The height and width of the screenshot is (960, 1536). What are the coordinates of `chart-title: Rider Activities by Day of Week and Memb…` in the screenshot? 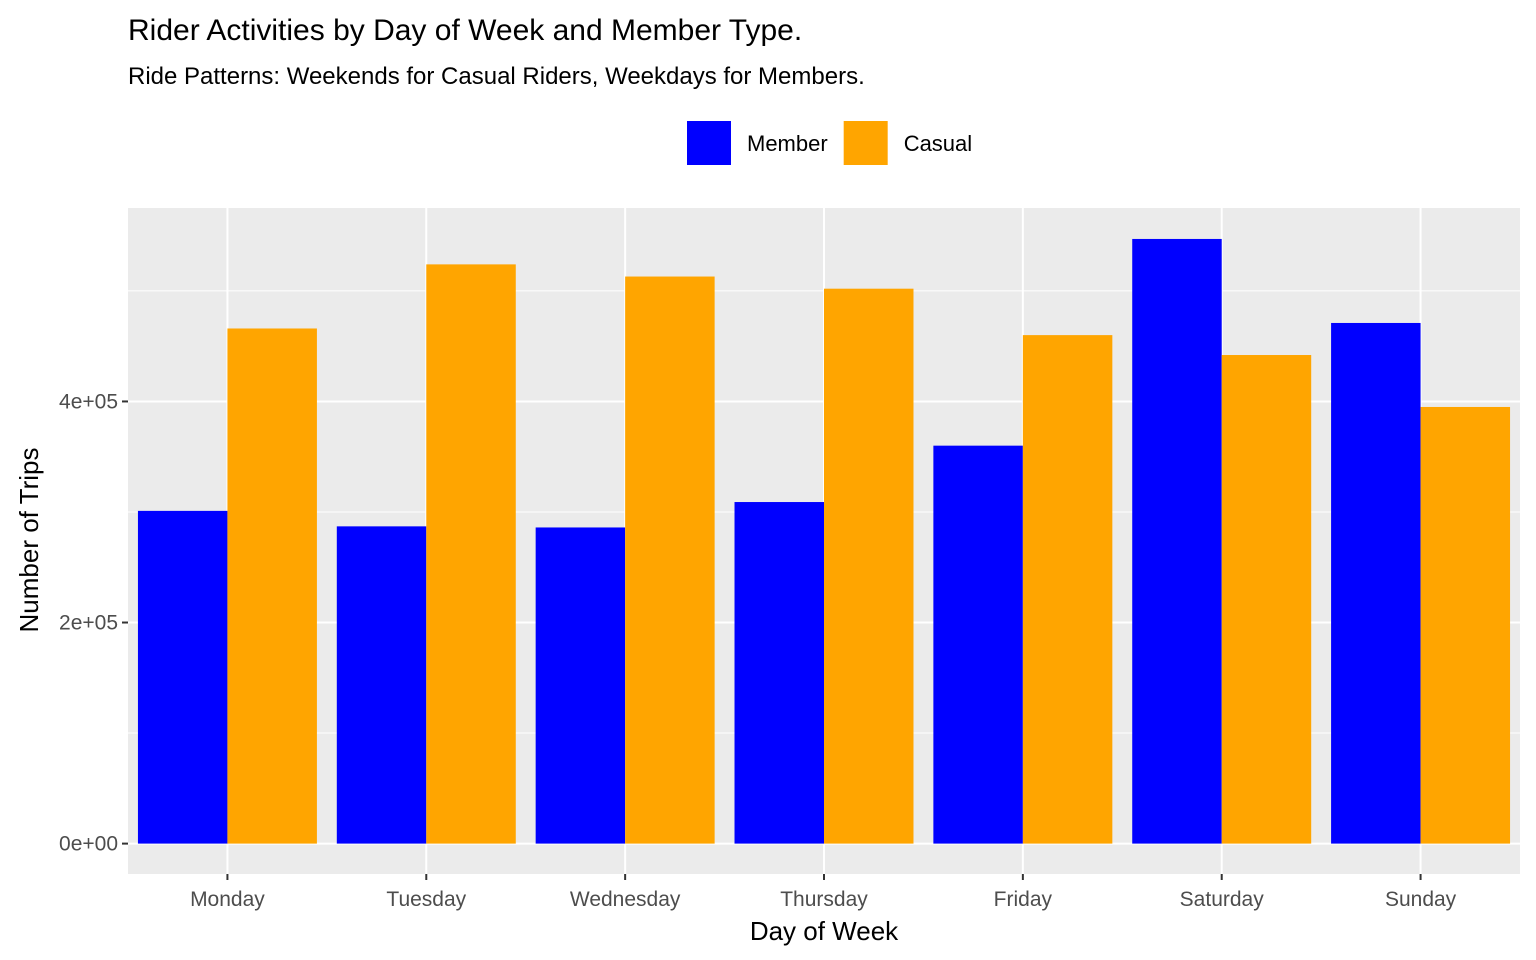 It's located at (465, 30).